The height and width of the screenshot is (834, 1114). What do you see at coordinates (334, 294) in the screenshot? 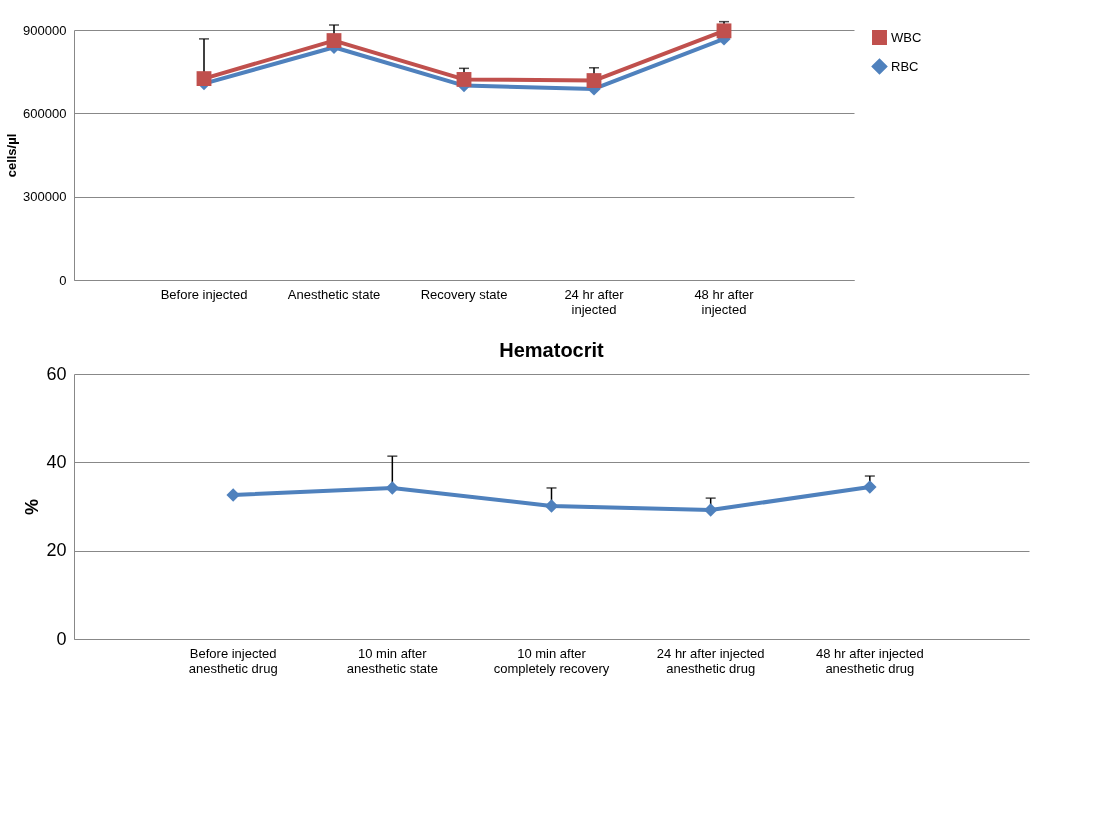
I see `x-tick-label: Anesthetic state` at bounding box center [334, 294].